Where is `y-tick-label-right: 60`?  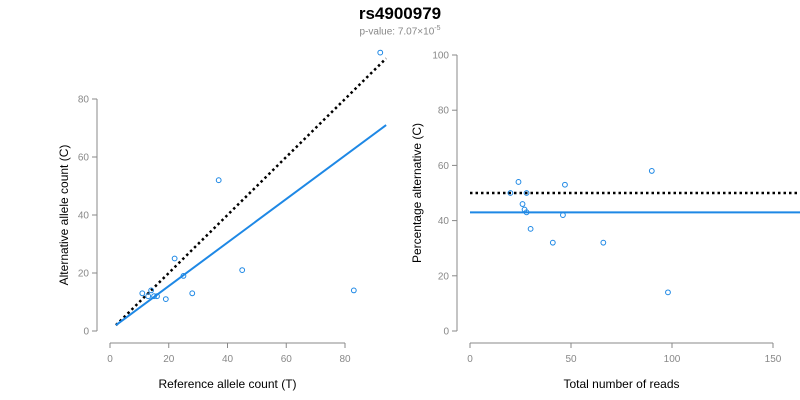 y-tick-label-right: 60 is located at coordinates (444, 166).